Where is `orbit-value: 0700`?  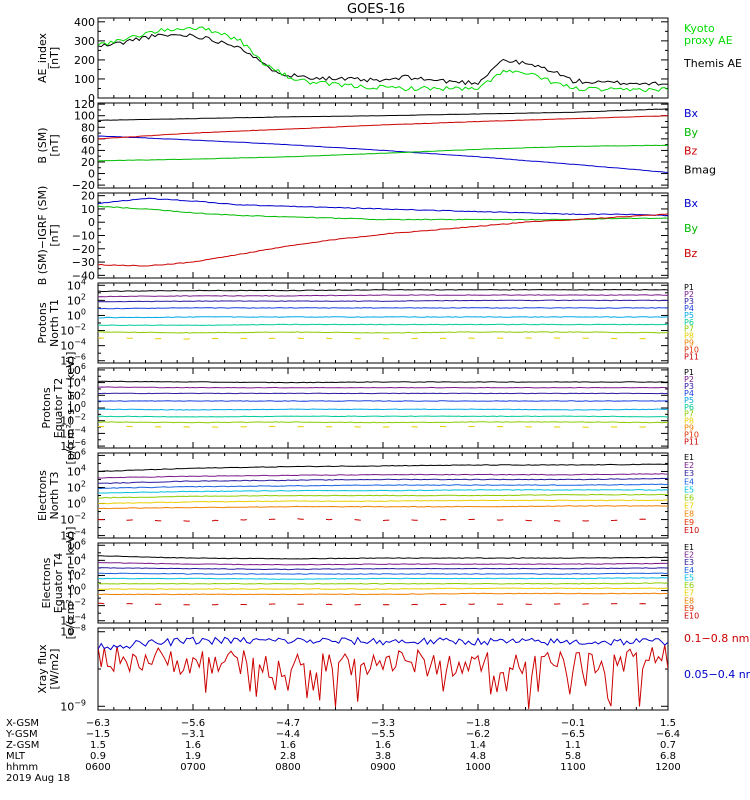 orbit-value: 0700 is located at coordinates (192, 767).